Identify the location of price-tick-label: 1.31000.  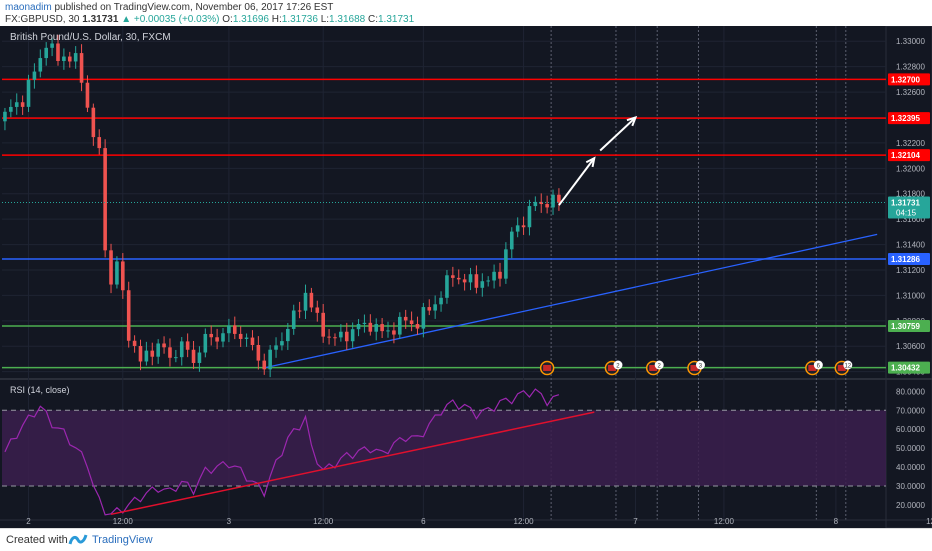
(910, 295).